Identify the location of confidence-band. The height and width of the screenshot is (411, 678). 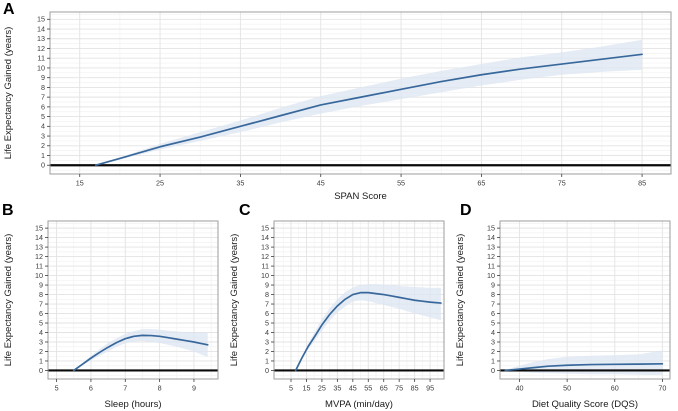
(584, 363).